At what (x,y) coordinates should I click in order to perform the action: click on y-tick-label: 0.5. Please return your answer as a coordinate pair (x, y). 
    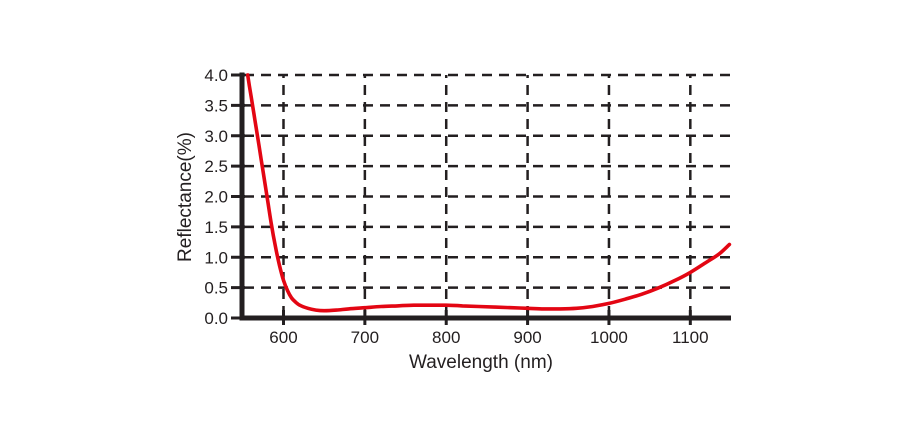
    Looking at the image, I should click on (216, 288).